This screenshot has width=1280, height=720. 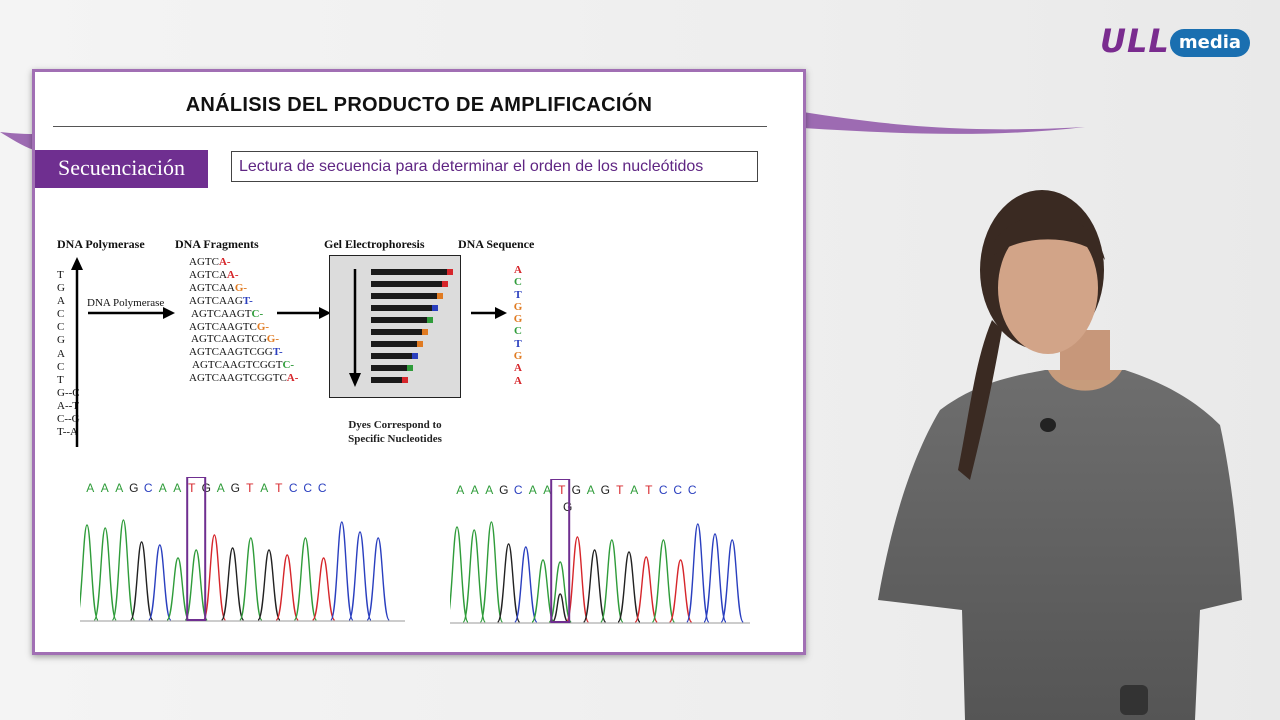 I want to click on template-base: G, so click(x=61, y=288).